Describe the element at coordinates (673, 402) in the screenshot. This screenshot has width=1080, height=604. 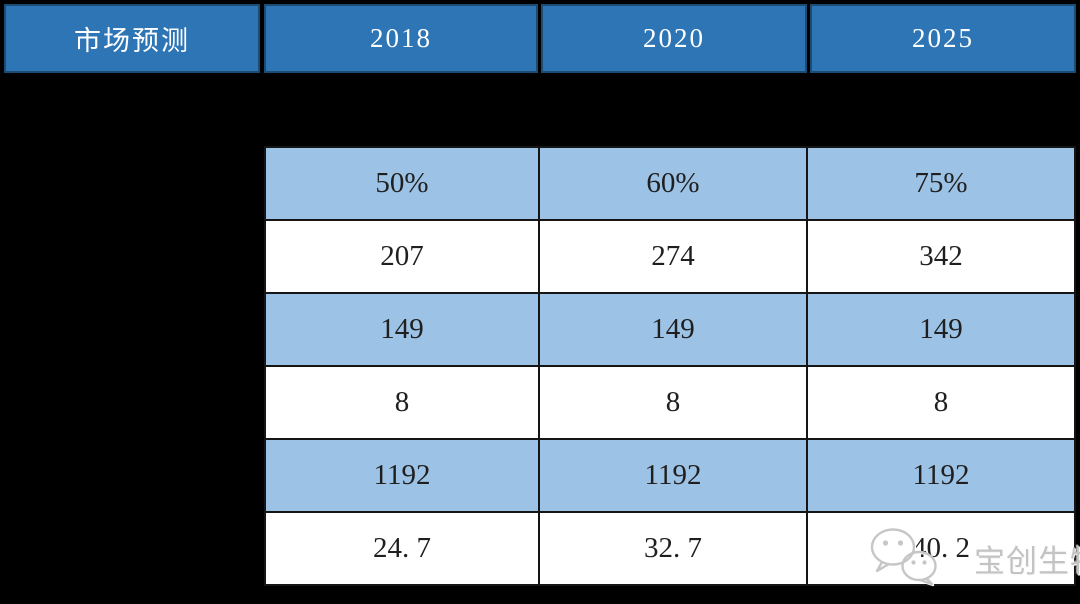
I see `cell-r3c1: 8` at that location.